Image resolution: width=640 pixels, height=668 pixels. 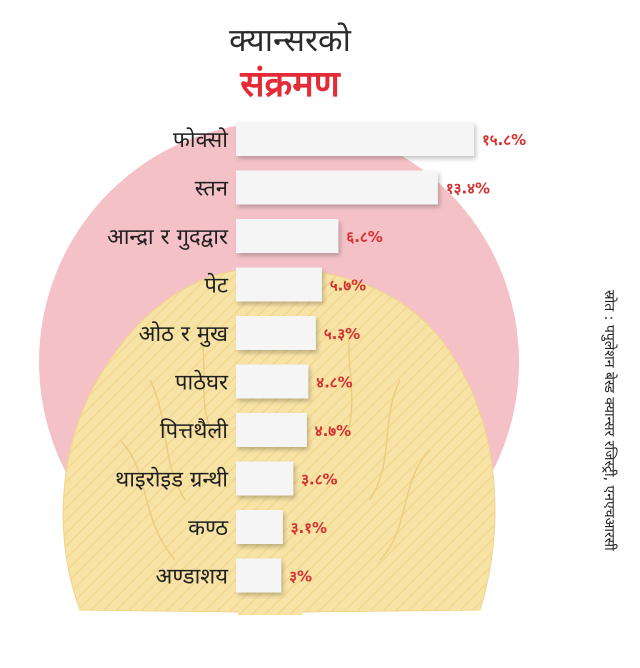 I want to click on value-label: ५.७%, so click(x=348, y=286).